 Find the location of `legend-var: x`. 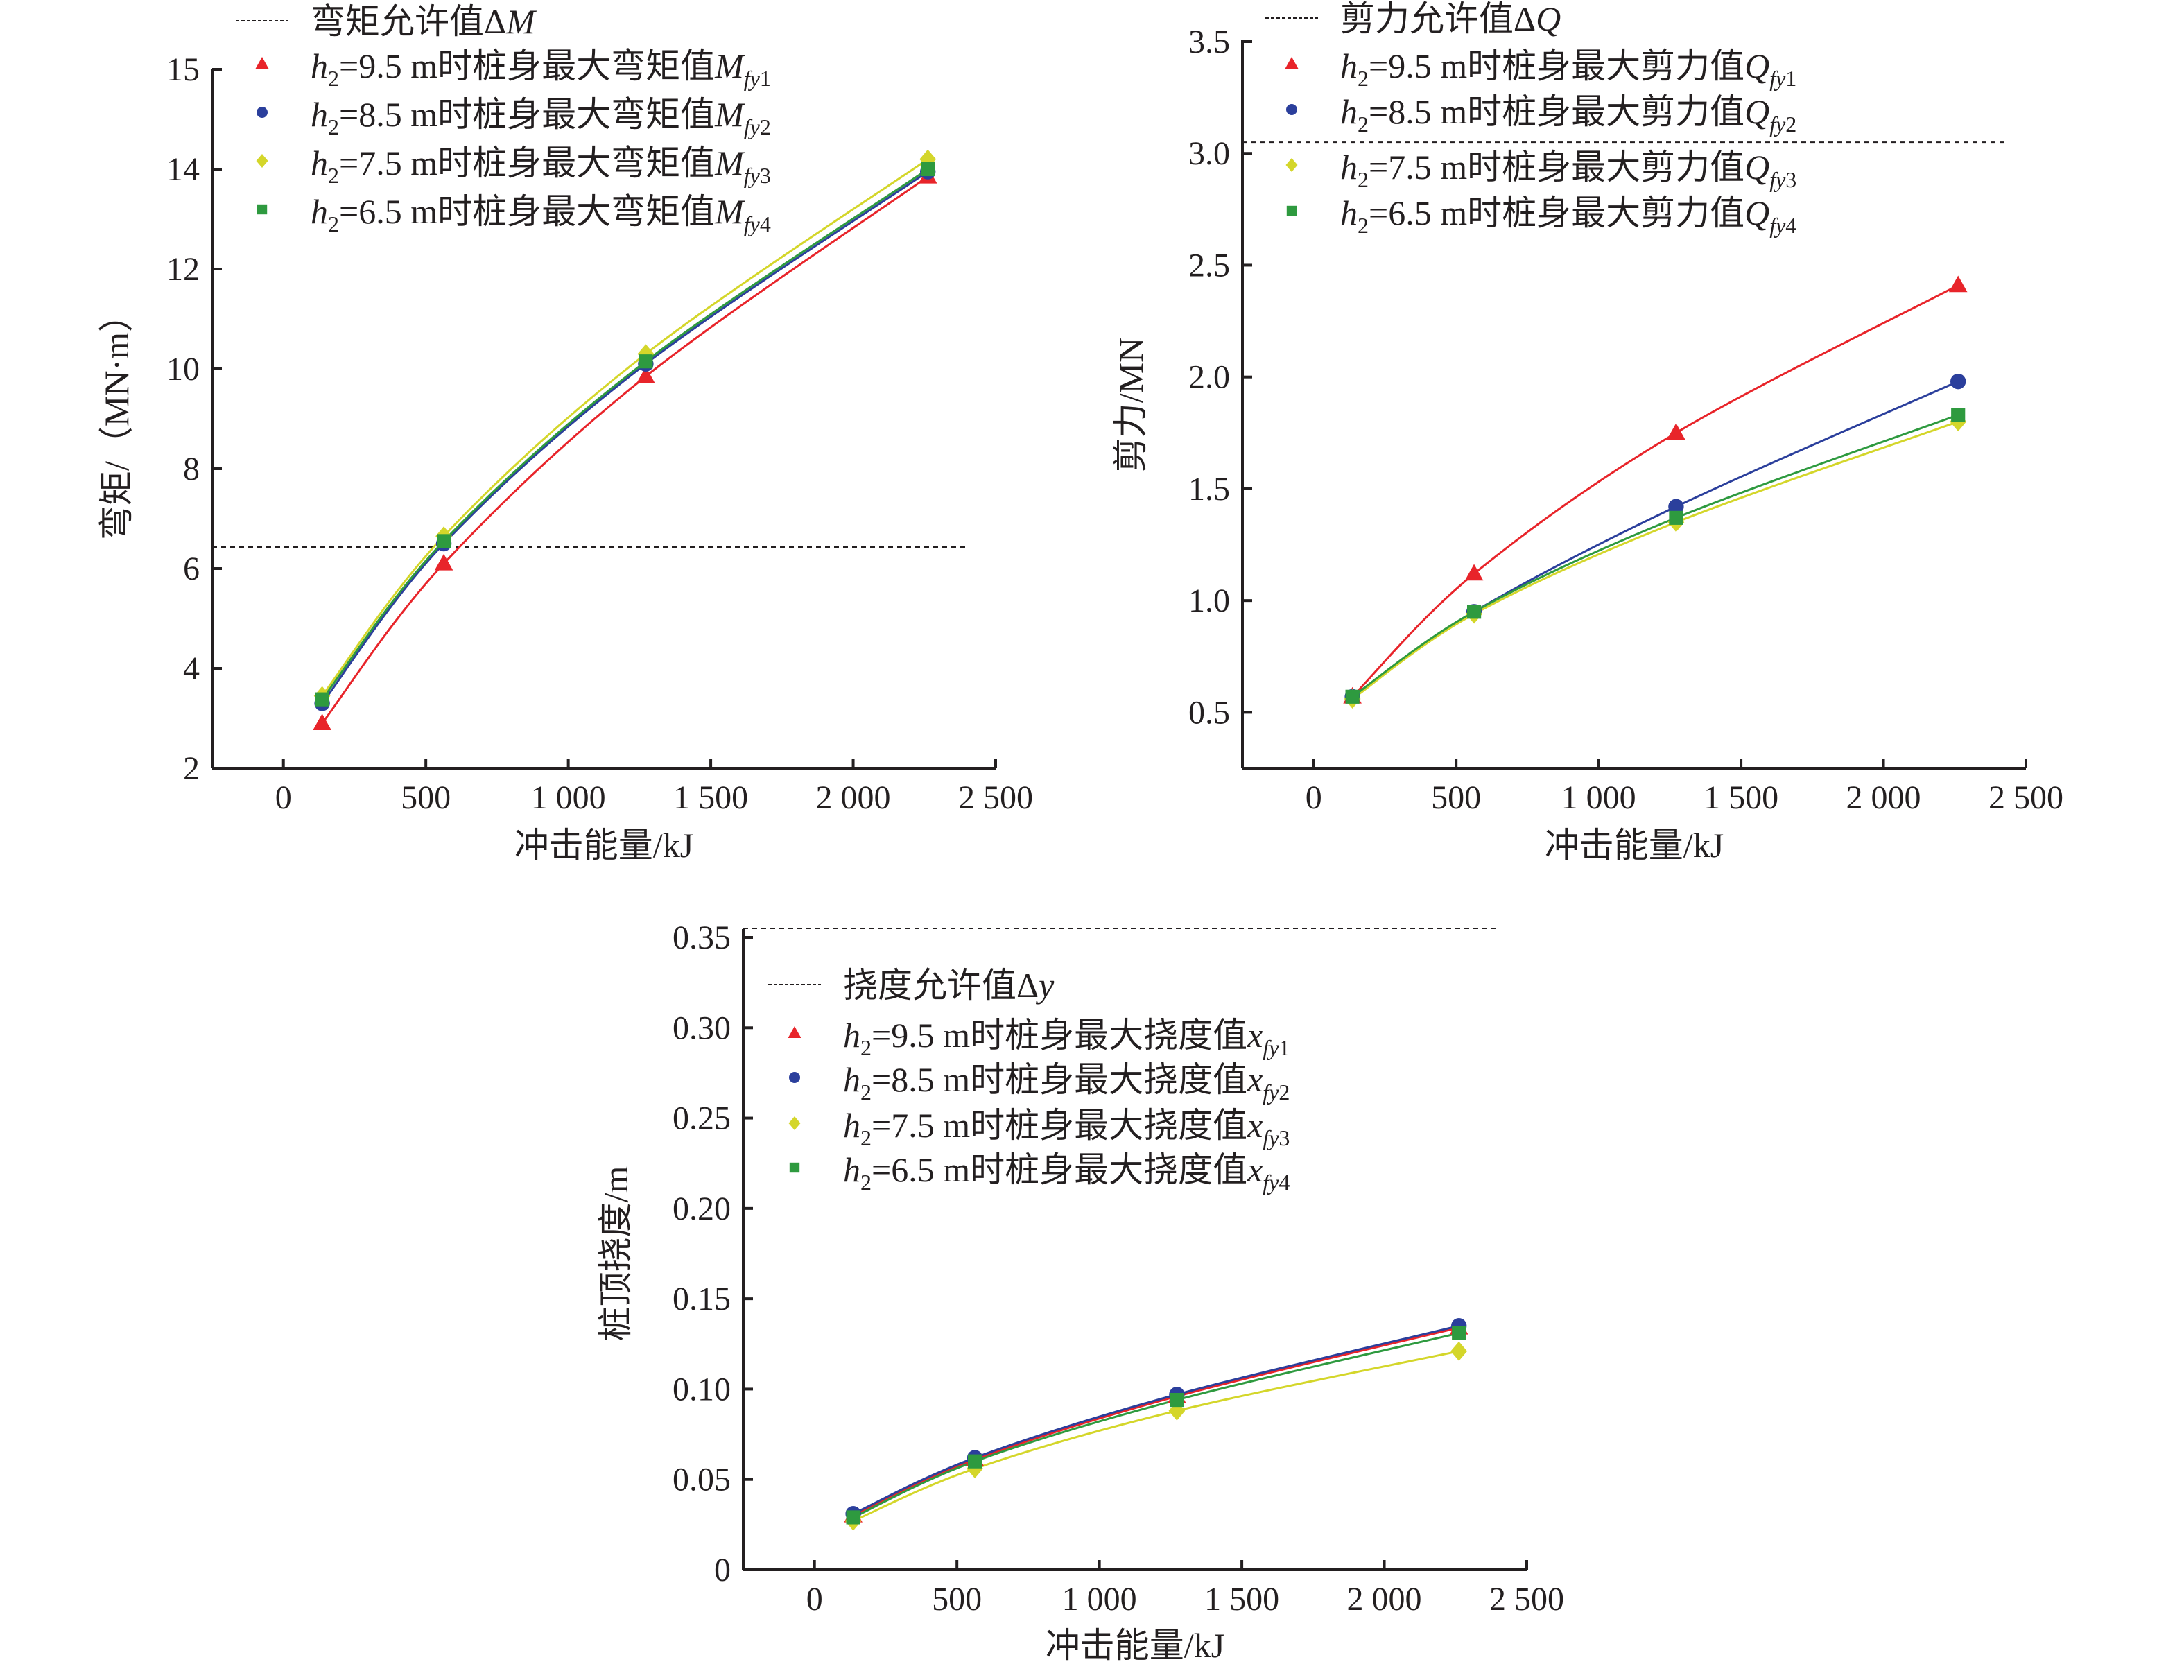

legend-var: x is located at coordinates (1255, 1079).